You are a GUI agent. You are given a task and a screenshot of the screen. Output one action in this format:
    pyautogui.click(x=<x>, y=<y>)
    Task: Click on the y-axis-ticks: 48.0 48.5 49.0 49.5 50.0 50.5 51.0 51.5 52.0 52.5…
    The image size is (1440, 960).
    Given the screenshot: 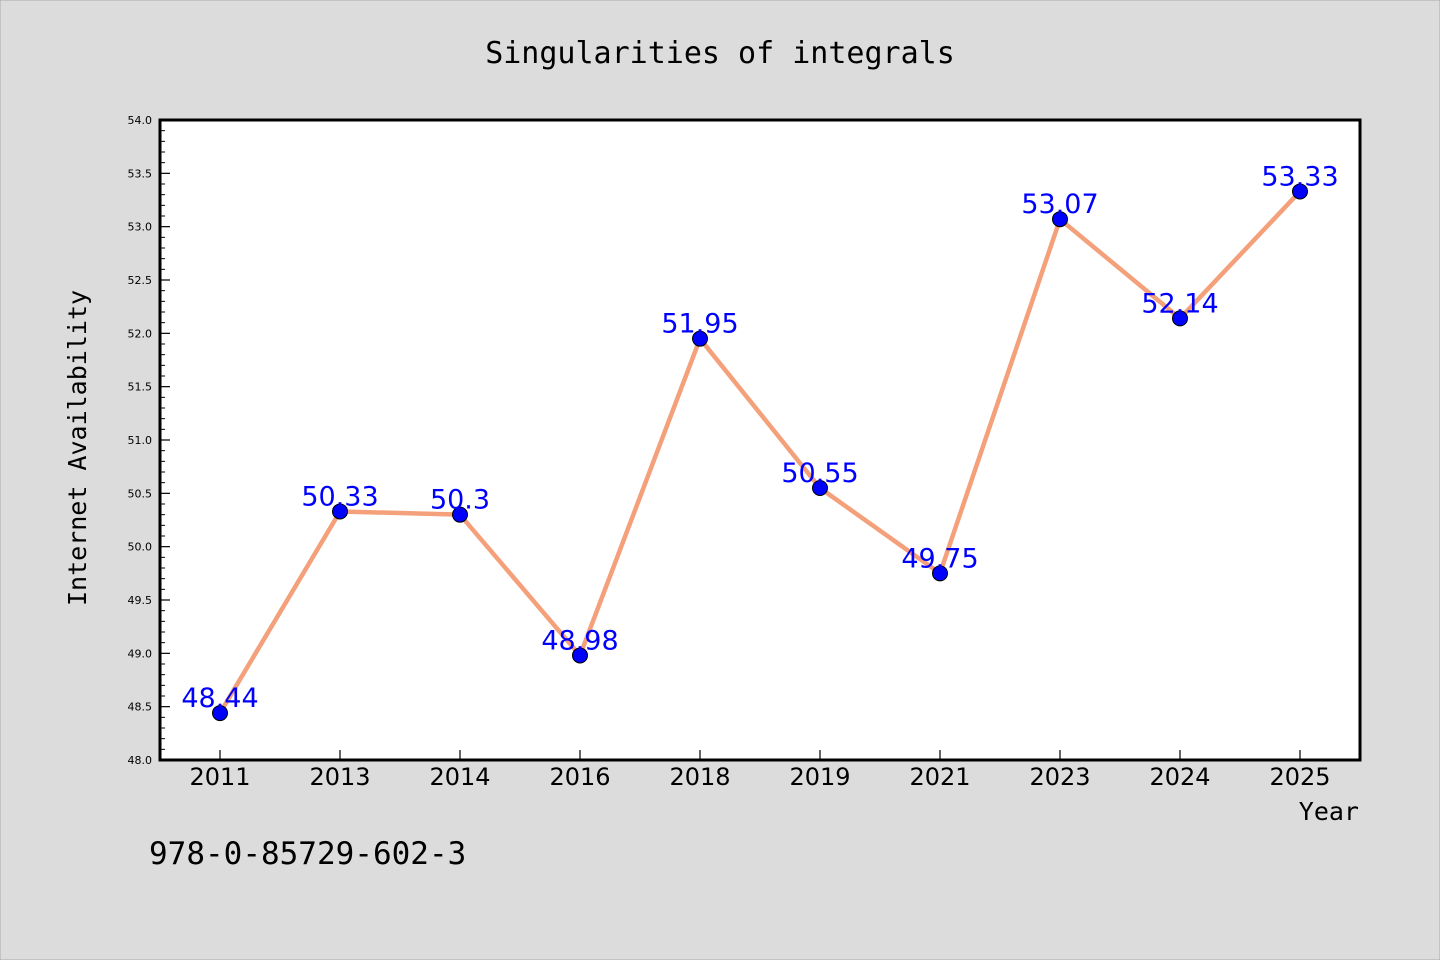 What is the action you would take?
    pyautogui.click(x=149, y=440)
    